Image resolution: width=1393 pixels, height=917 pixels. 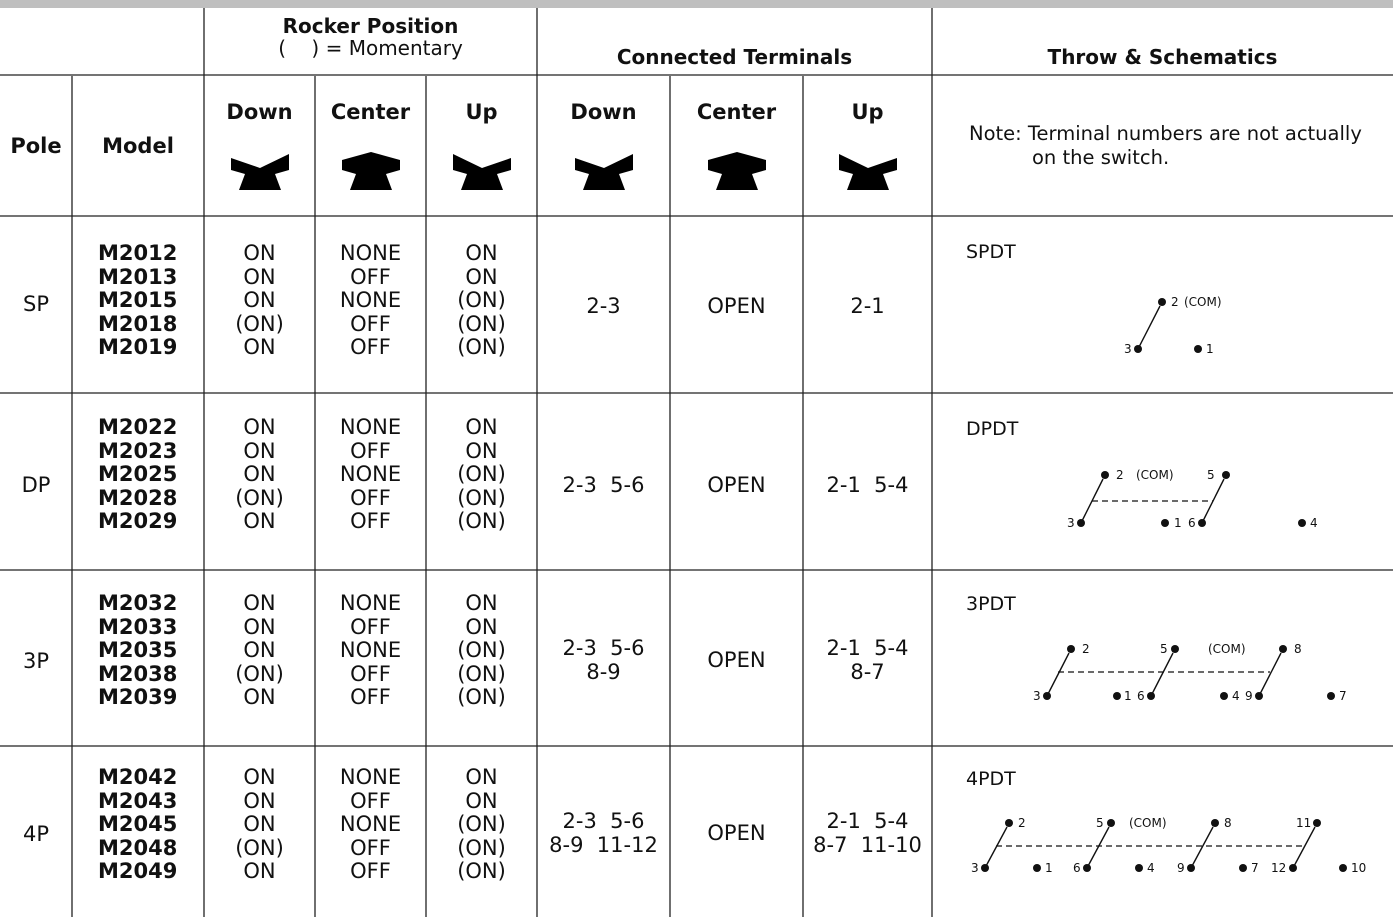 What do you see at coordinates (867, 112) in the screenshot?
I see `terminals-up-header: Up` at bounding box center [867, 112].